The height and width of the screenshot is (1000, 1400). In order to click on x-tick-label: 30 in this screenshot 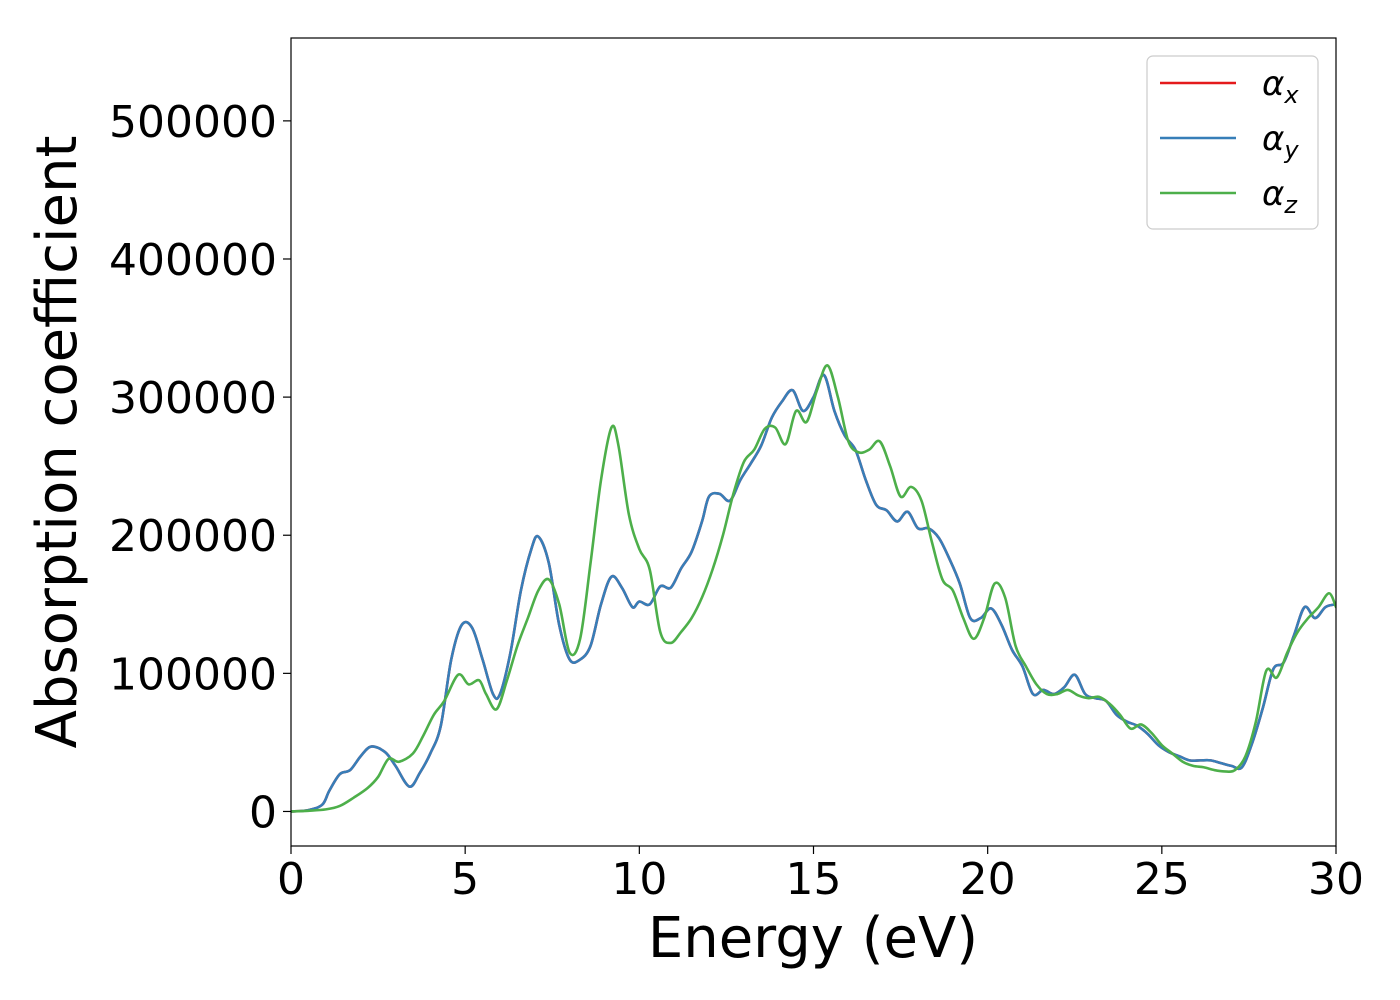, I will do `click(1336, 879)`.